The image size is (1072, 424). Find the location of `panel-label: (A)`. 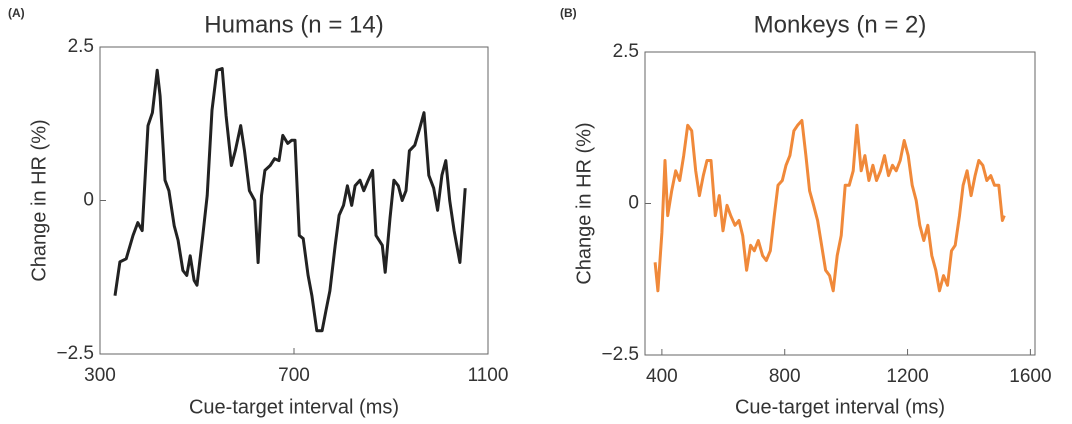

panel-label: (A) is located at coordinates (16, 13).